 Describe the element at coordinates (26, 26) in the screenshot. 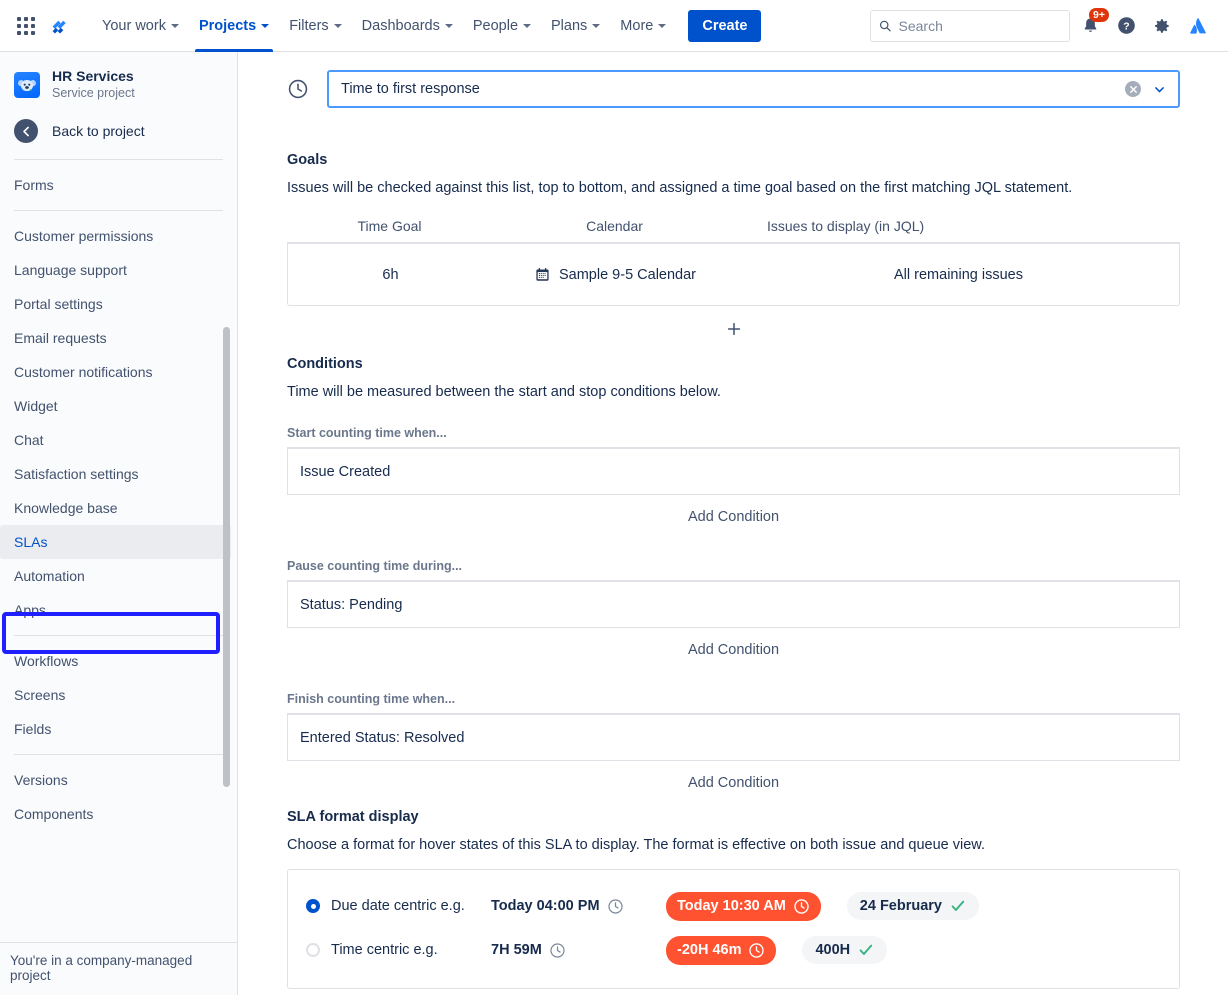

I see `grid-apps-icon` at that location.